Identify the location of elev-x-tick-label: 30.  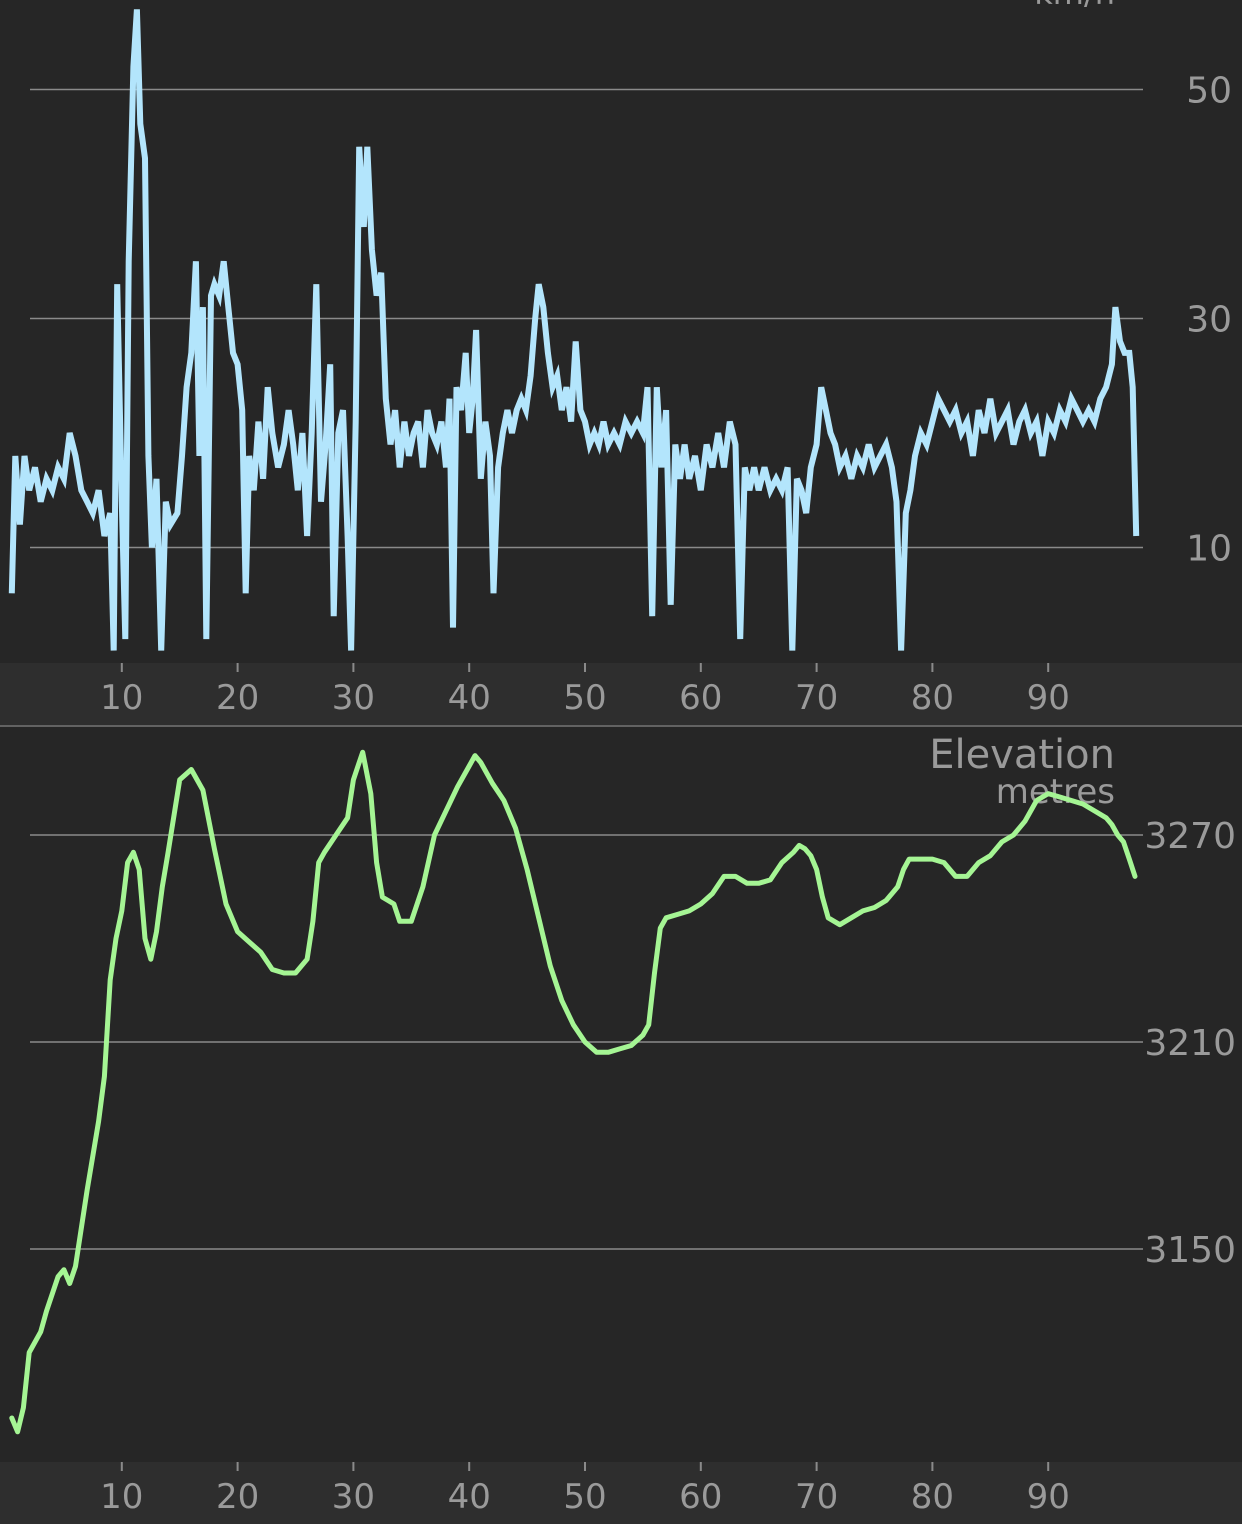
(353, 1497).